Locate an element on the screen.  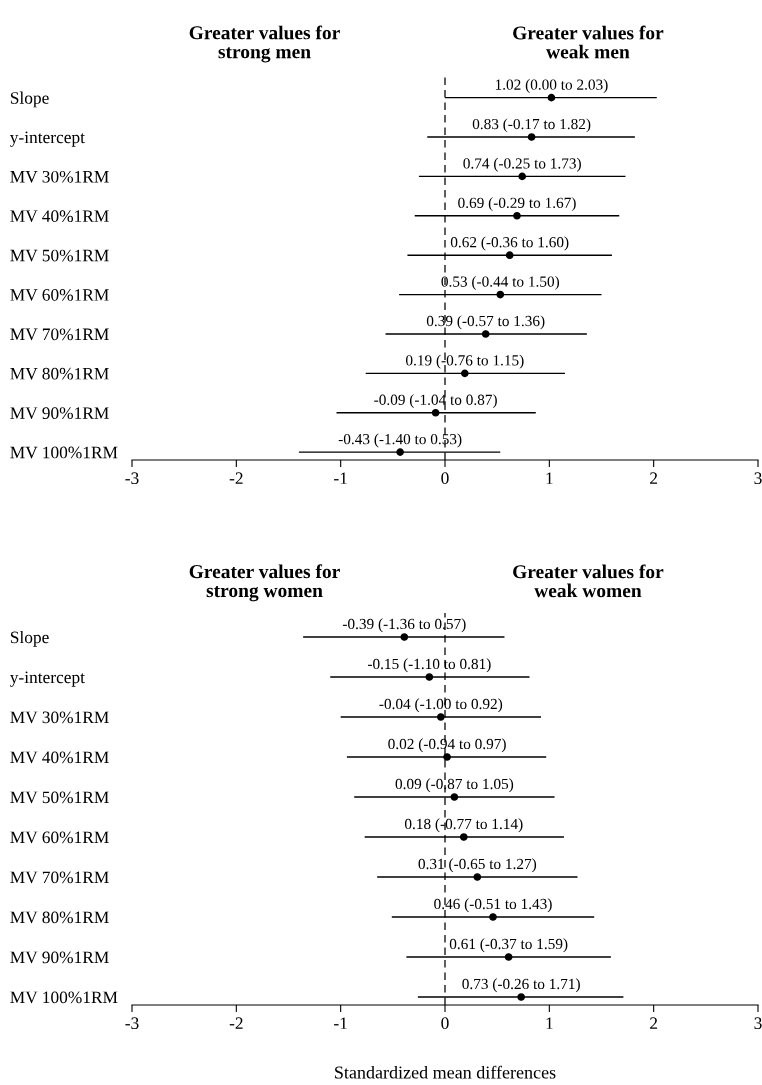
data-label: 0.73 (-0.26 to 1.71) is located at coordinates (521, 985).